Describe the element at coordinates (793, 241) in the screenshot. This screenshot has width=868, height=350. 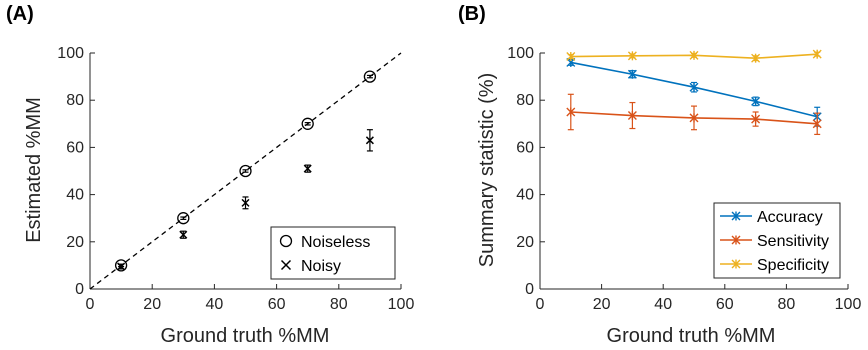
I see `sensitivity-legend-label: Sensitivity` at that location.